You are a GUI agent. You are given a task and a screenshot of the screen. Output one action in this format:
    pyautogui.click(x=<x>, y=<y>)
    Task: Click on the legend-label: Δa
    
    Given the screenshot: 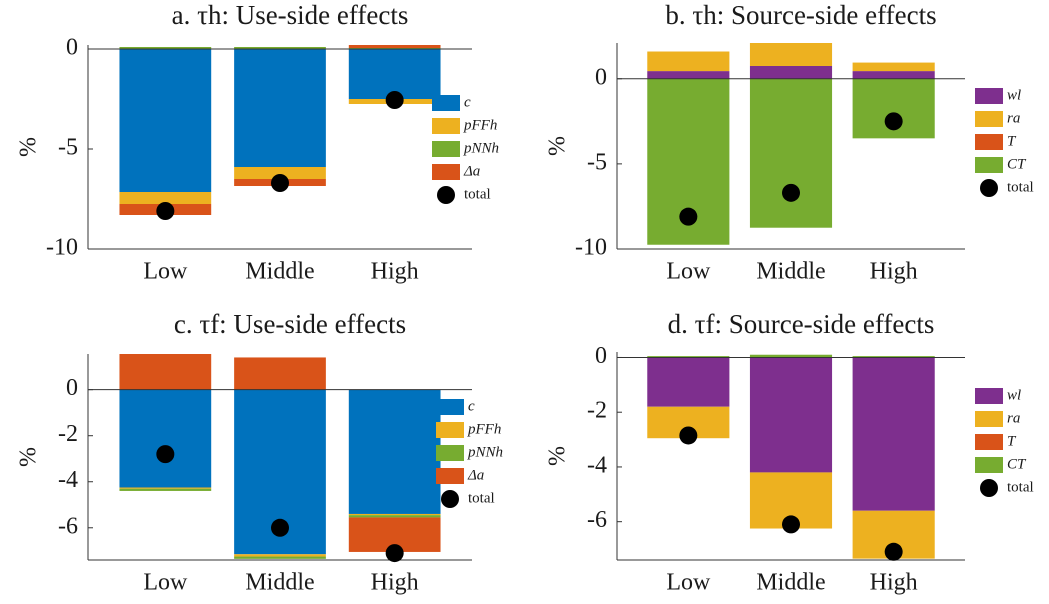 What is the action you would take?
    pyautogui.click(x=471, y=171)
    